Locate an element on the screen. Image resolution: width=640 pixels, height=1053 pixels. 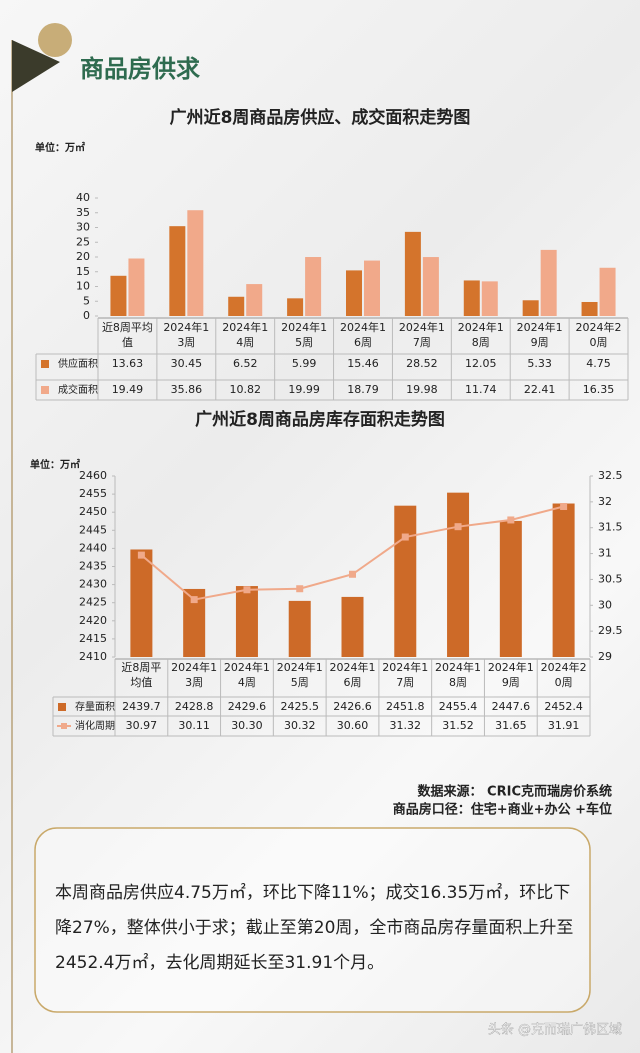
y-tick-label: 2420 is located at coordinates (93, 620).